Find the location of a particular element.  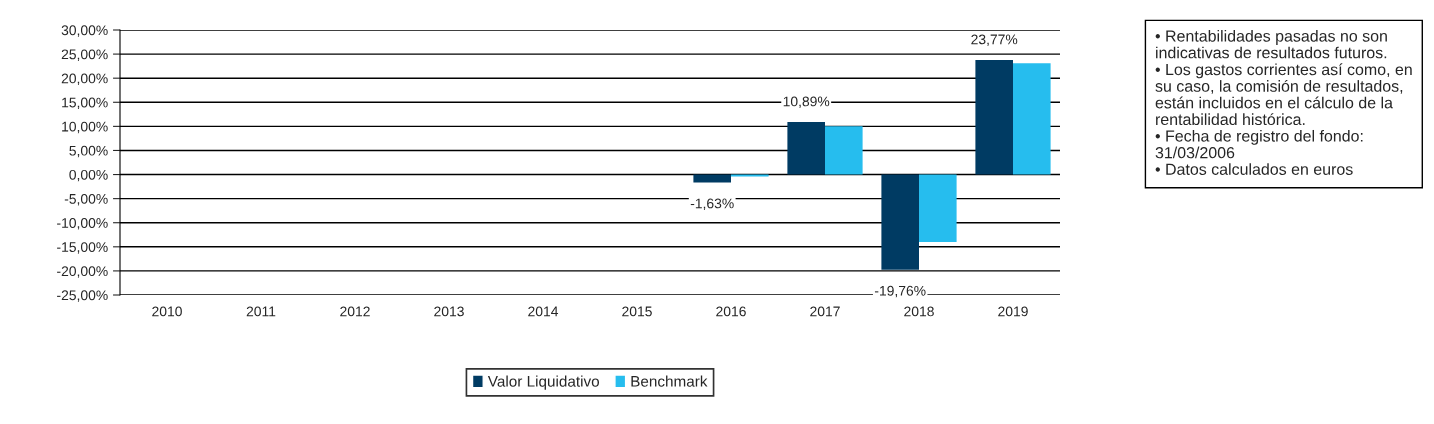

x-tick-label: 2019 is located at coordinates (1013, 311).